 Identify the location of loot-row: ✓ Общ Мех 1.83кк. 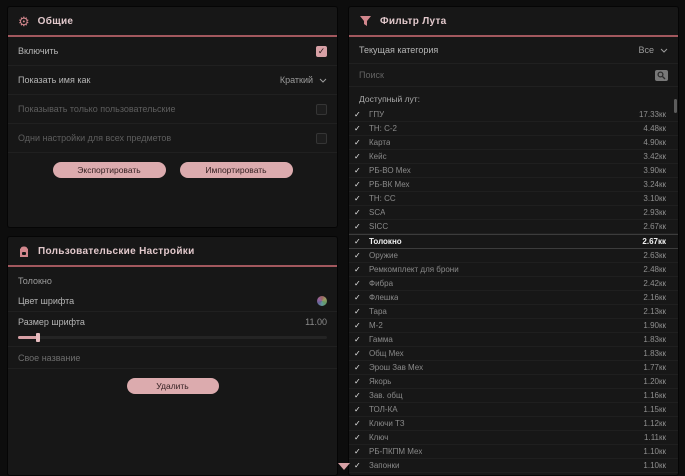
(513, 354).